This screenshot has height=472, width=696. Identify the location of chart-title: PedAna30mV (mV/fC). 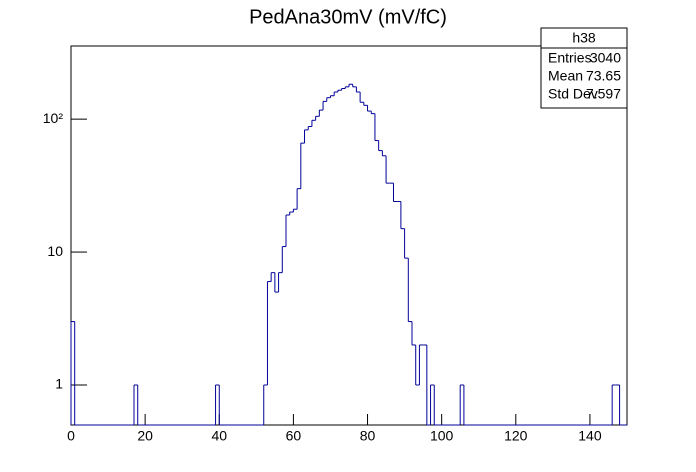
(348, 17).